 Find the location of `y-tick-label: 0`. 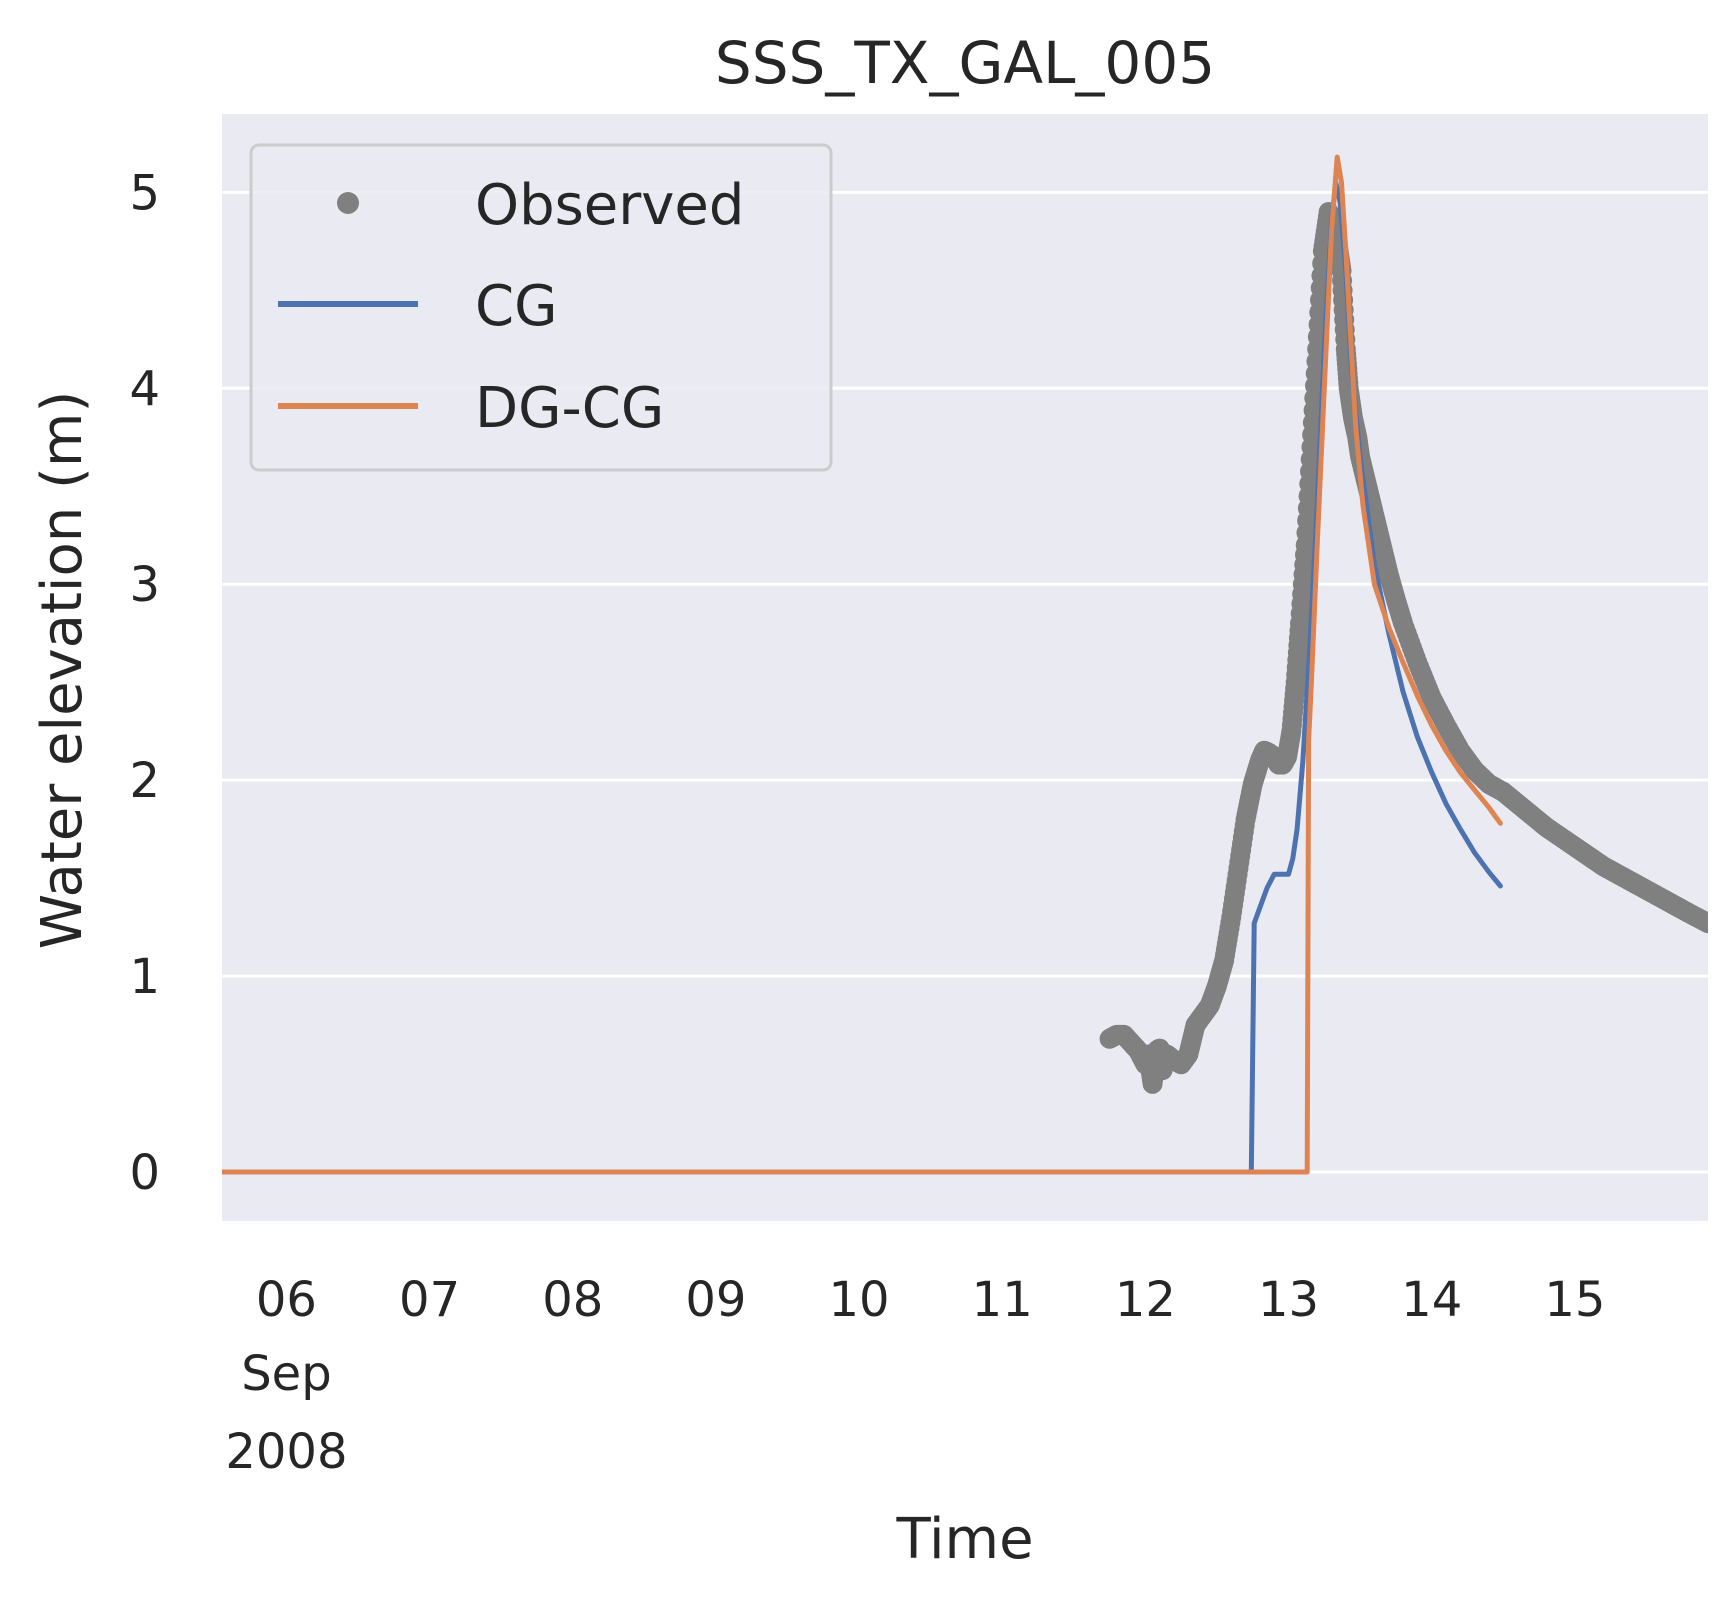

y-tick-label: 0 is located at coordinates (144, 1173).